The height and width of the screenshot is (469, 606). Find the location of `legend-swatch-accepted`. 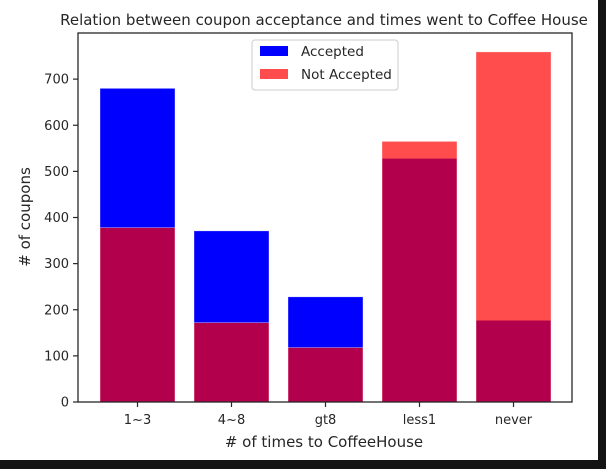

legend-swatch-accepted is located at coordinates (274, 51).